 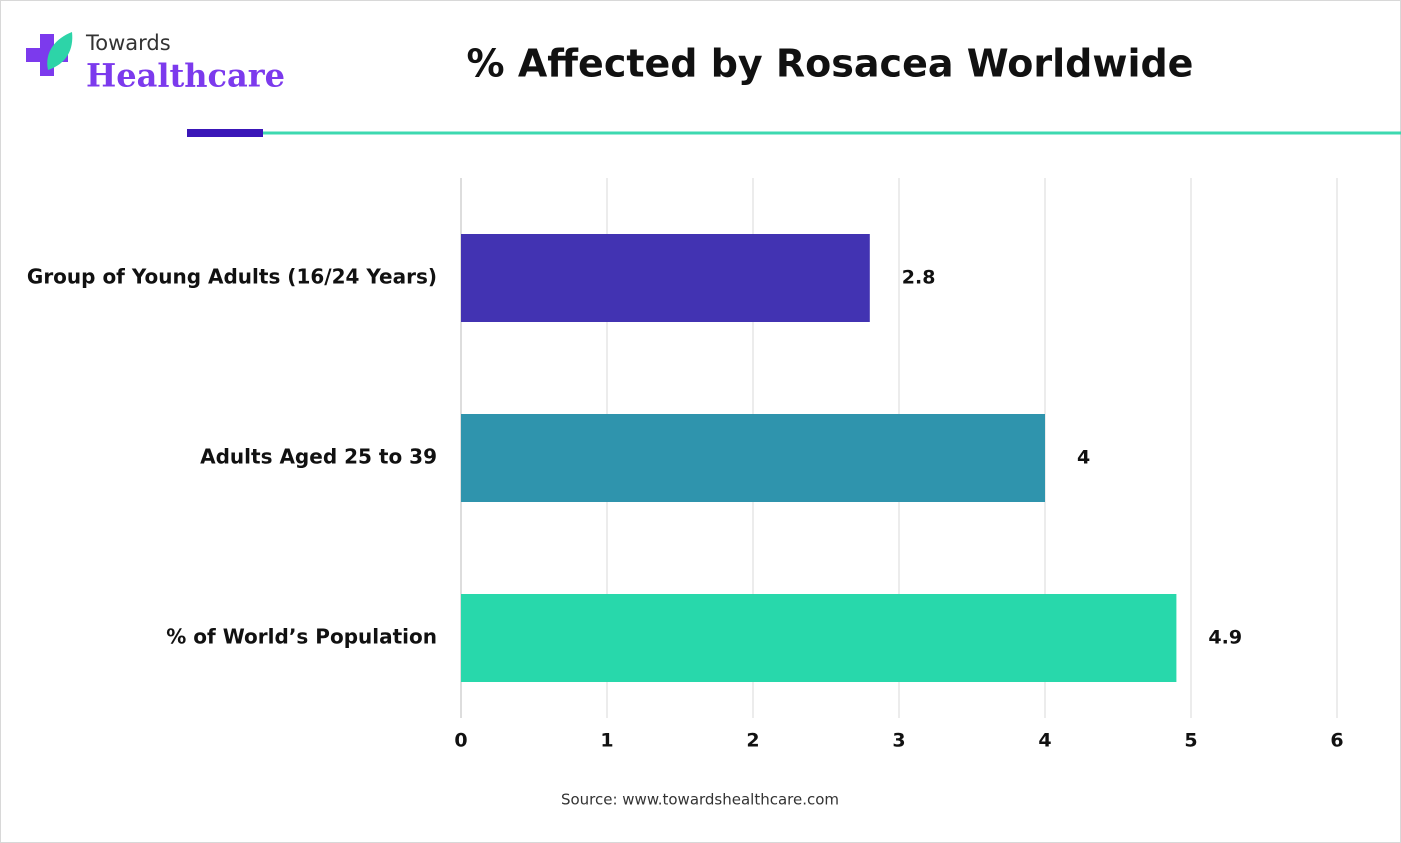 I want to click on value-label: 4, so click(x=1083, y=458).